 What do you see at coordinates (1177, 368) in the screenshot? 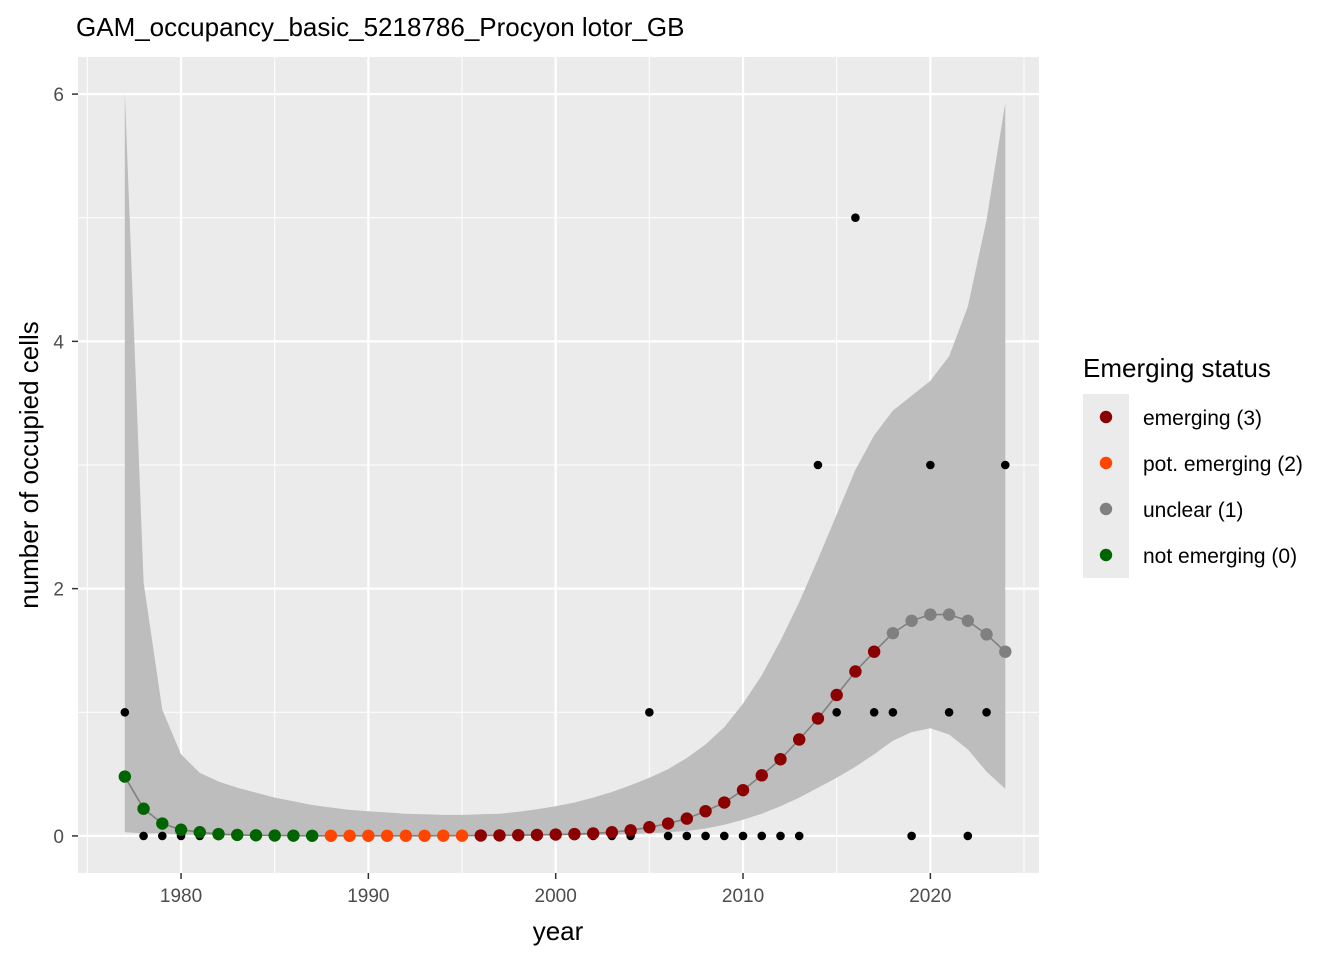
I see `legend-title: Emerging status` at bounding box center [1177, 368].